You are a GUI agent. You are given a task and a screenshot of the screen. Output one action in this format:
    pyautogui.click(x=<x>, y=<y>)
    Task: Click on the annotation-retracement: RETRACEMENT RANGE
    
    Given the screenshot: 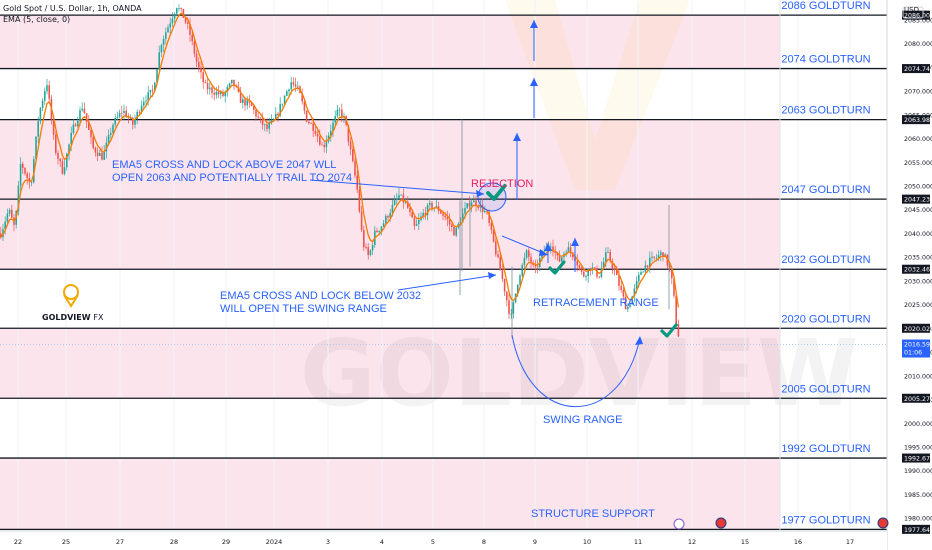 What is the action you would take?
    pyautogui.click(x=596, y=303)
    